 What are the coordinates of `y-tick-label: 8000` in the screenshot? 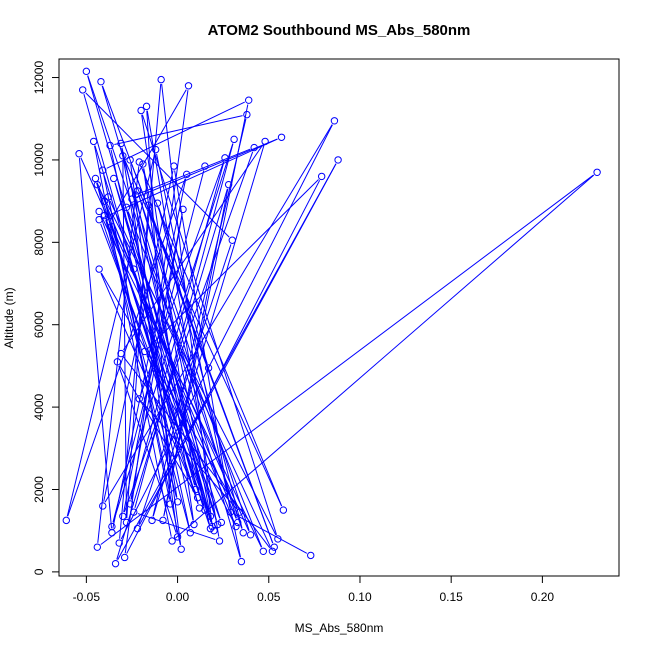 It's located at (39, 242).